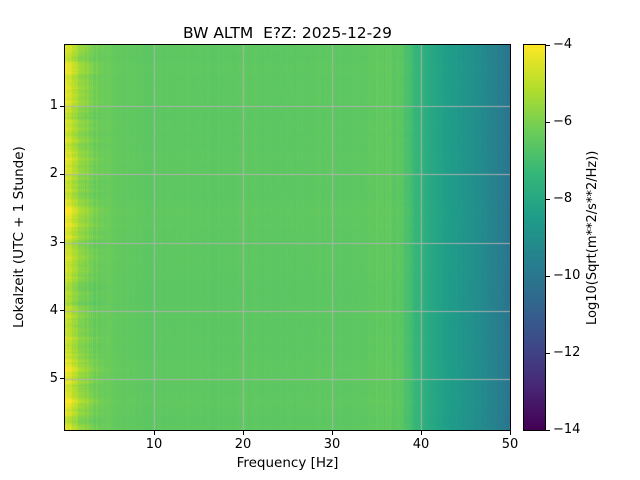 Image resolution: width=640 pixels, height=480 pixels. I want to click on colorbar-tick-label: −4, so click(563, 44).